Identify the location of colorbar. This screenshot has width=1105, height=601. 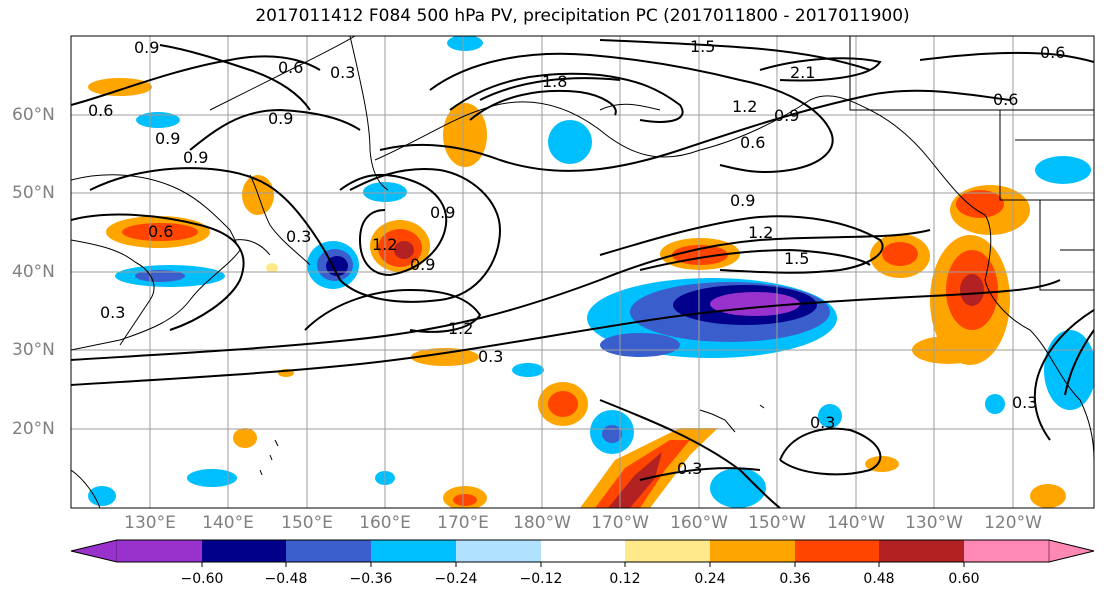
(582, 553).